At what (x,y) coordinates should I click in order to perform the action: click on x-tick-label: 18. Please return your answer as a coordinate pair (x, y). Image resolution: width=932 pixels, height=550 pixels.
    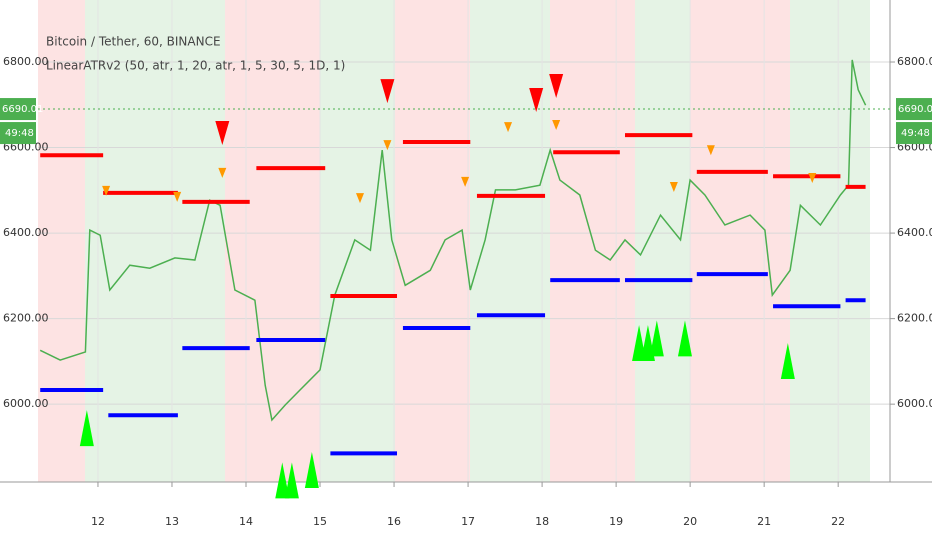
    Looking at the image, I should click on (542, 521).